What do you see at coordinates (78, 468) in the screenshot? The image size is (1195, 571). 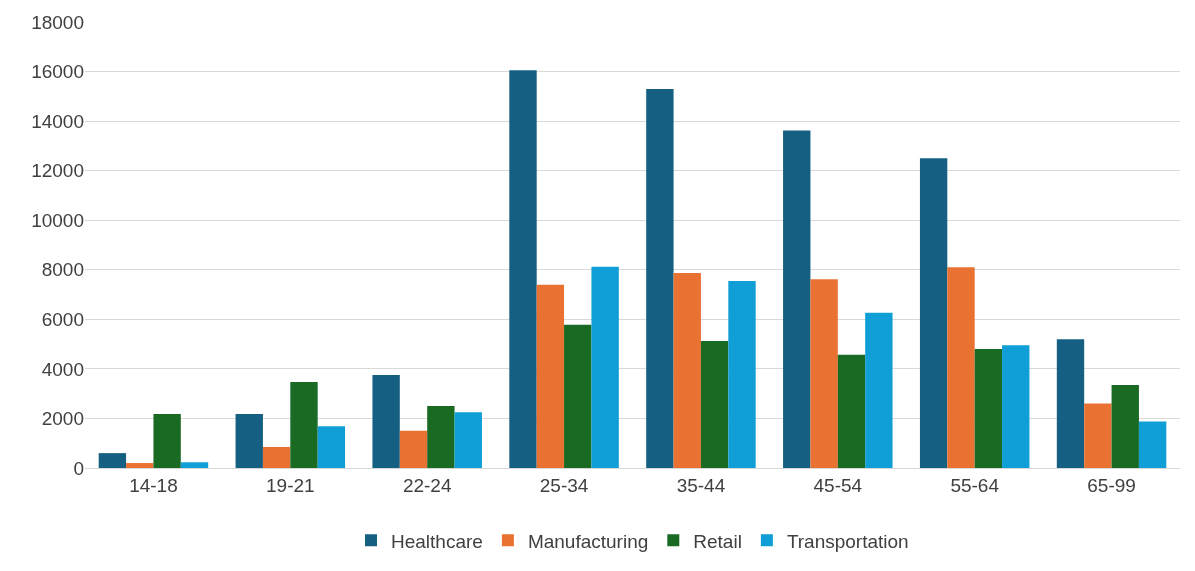 I see `y-tick-label: 0` at bounding box center [78, 468].